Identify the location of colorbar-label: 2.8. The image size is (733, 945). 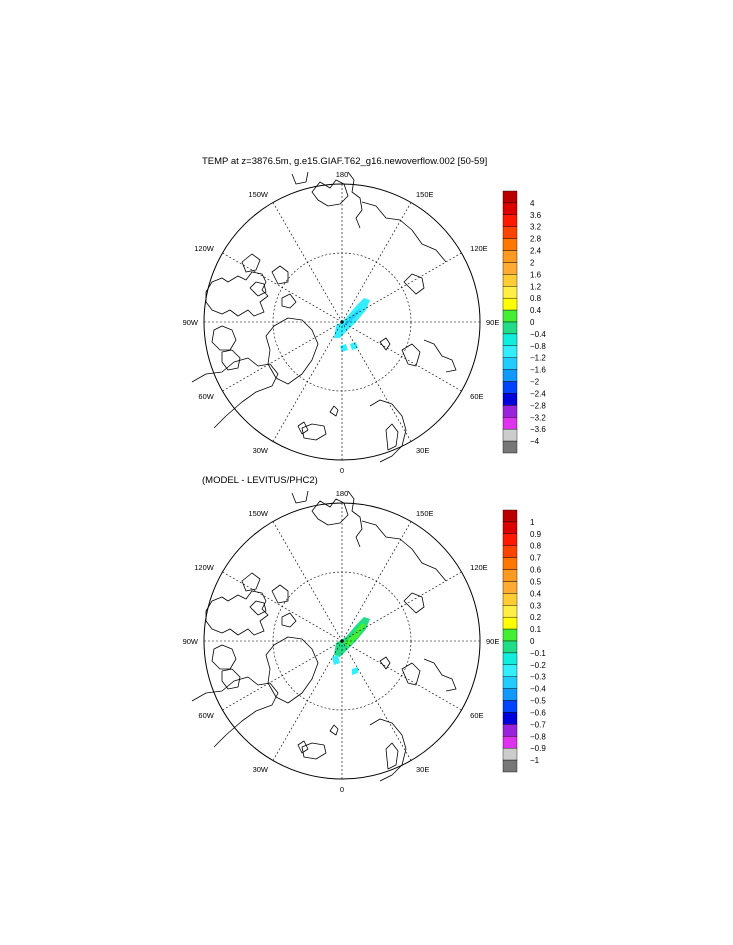
(536, 239).